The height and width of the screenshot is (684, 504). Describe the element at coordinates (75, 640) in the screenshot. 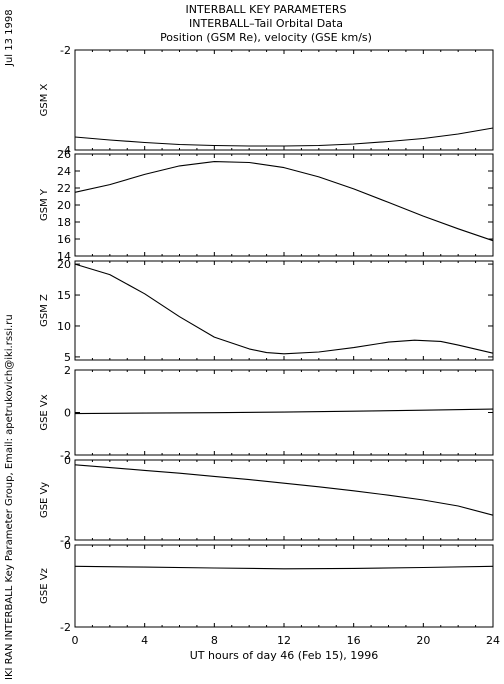

I see `x-tick-label: 0` at that location.